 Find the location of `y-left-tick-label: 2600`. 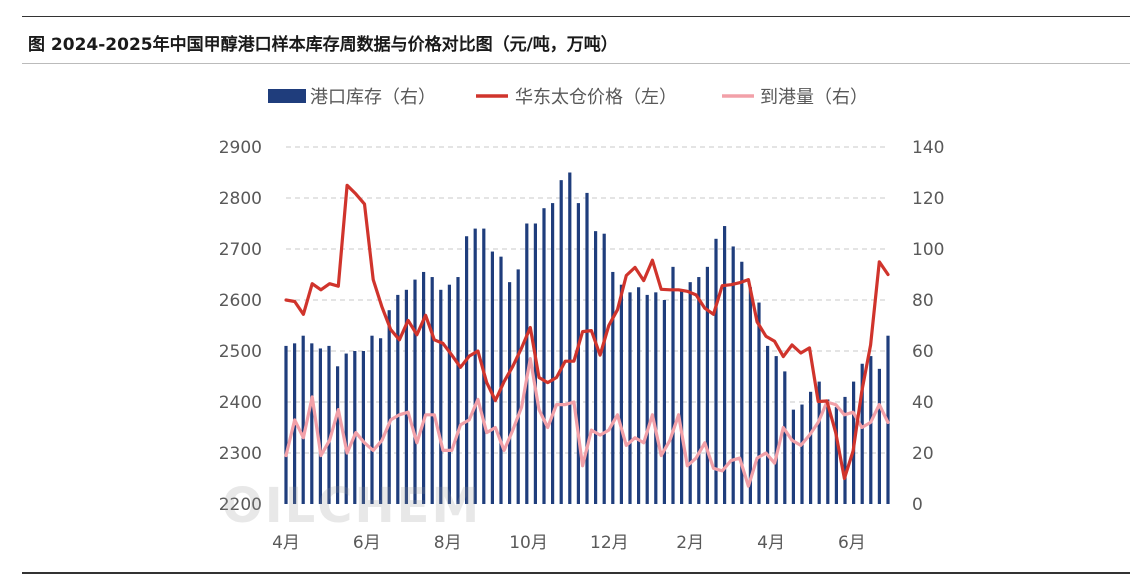

y-left-tick-label: 2600 is located at coordinates (240, 301).